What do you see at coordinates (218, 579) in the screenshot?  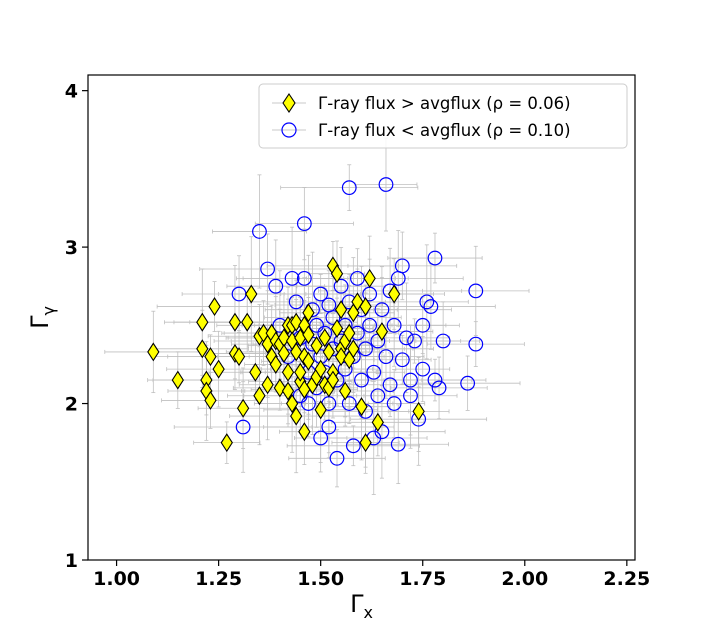 I see `x-tick-label: 1.25` at bounding box center [218, 579].